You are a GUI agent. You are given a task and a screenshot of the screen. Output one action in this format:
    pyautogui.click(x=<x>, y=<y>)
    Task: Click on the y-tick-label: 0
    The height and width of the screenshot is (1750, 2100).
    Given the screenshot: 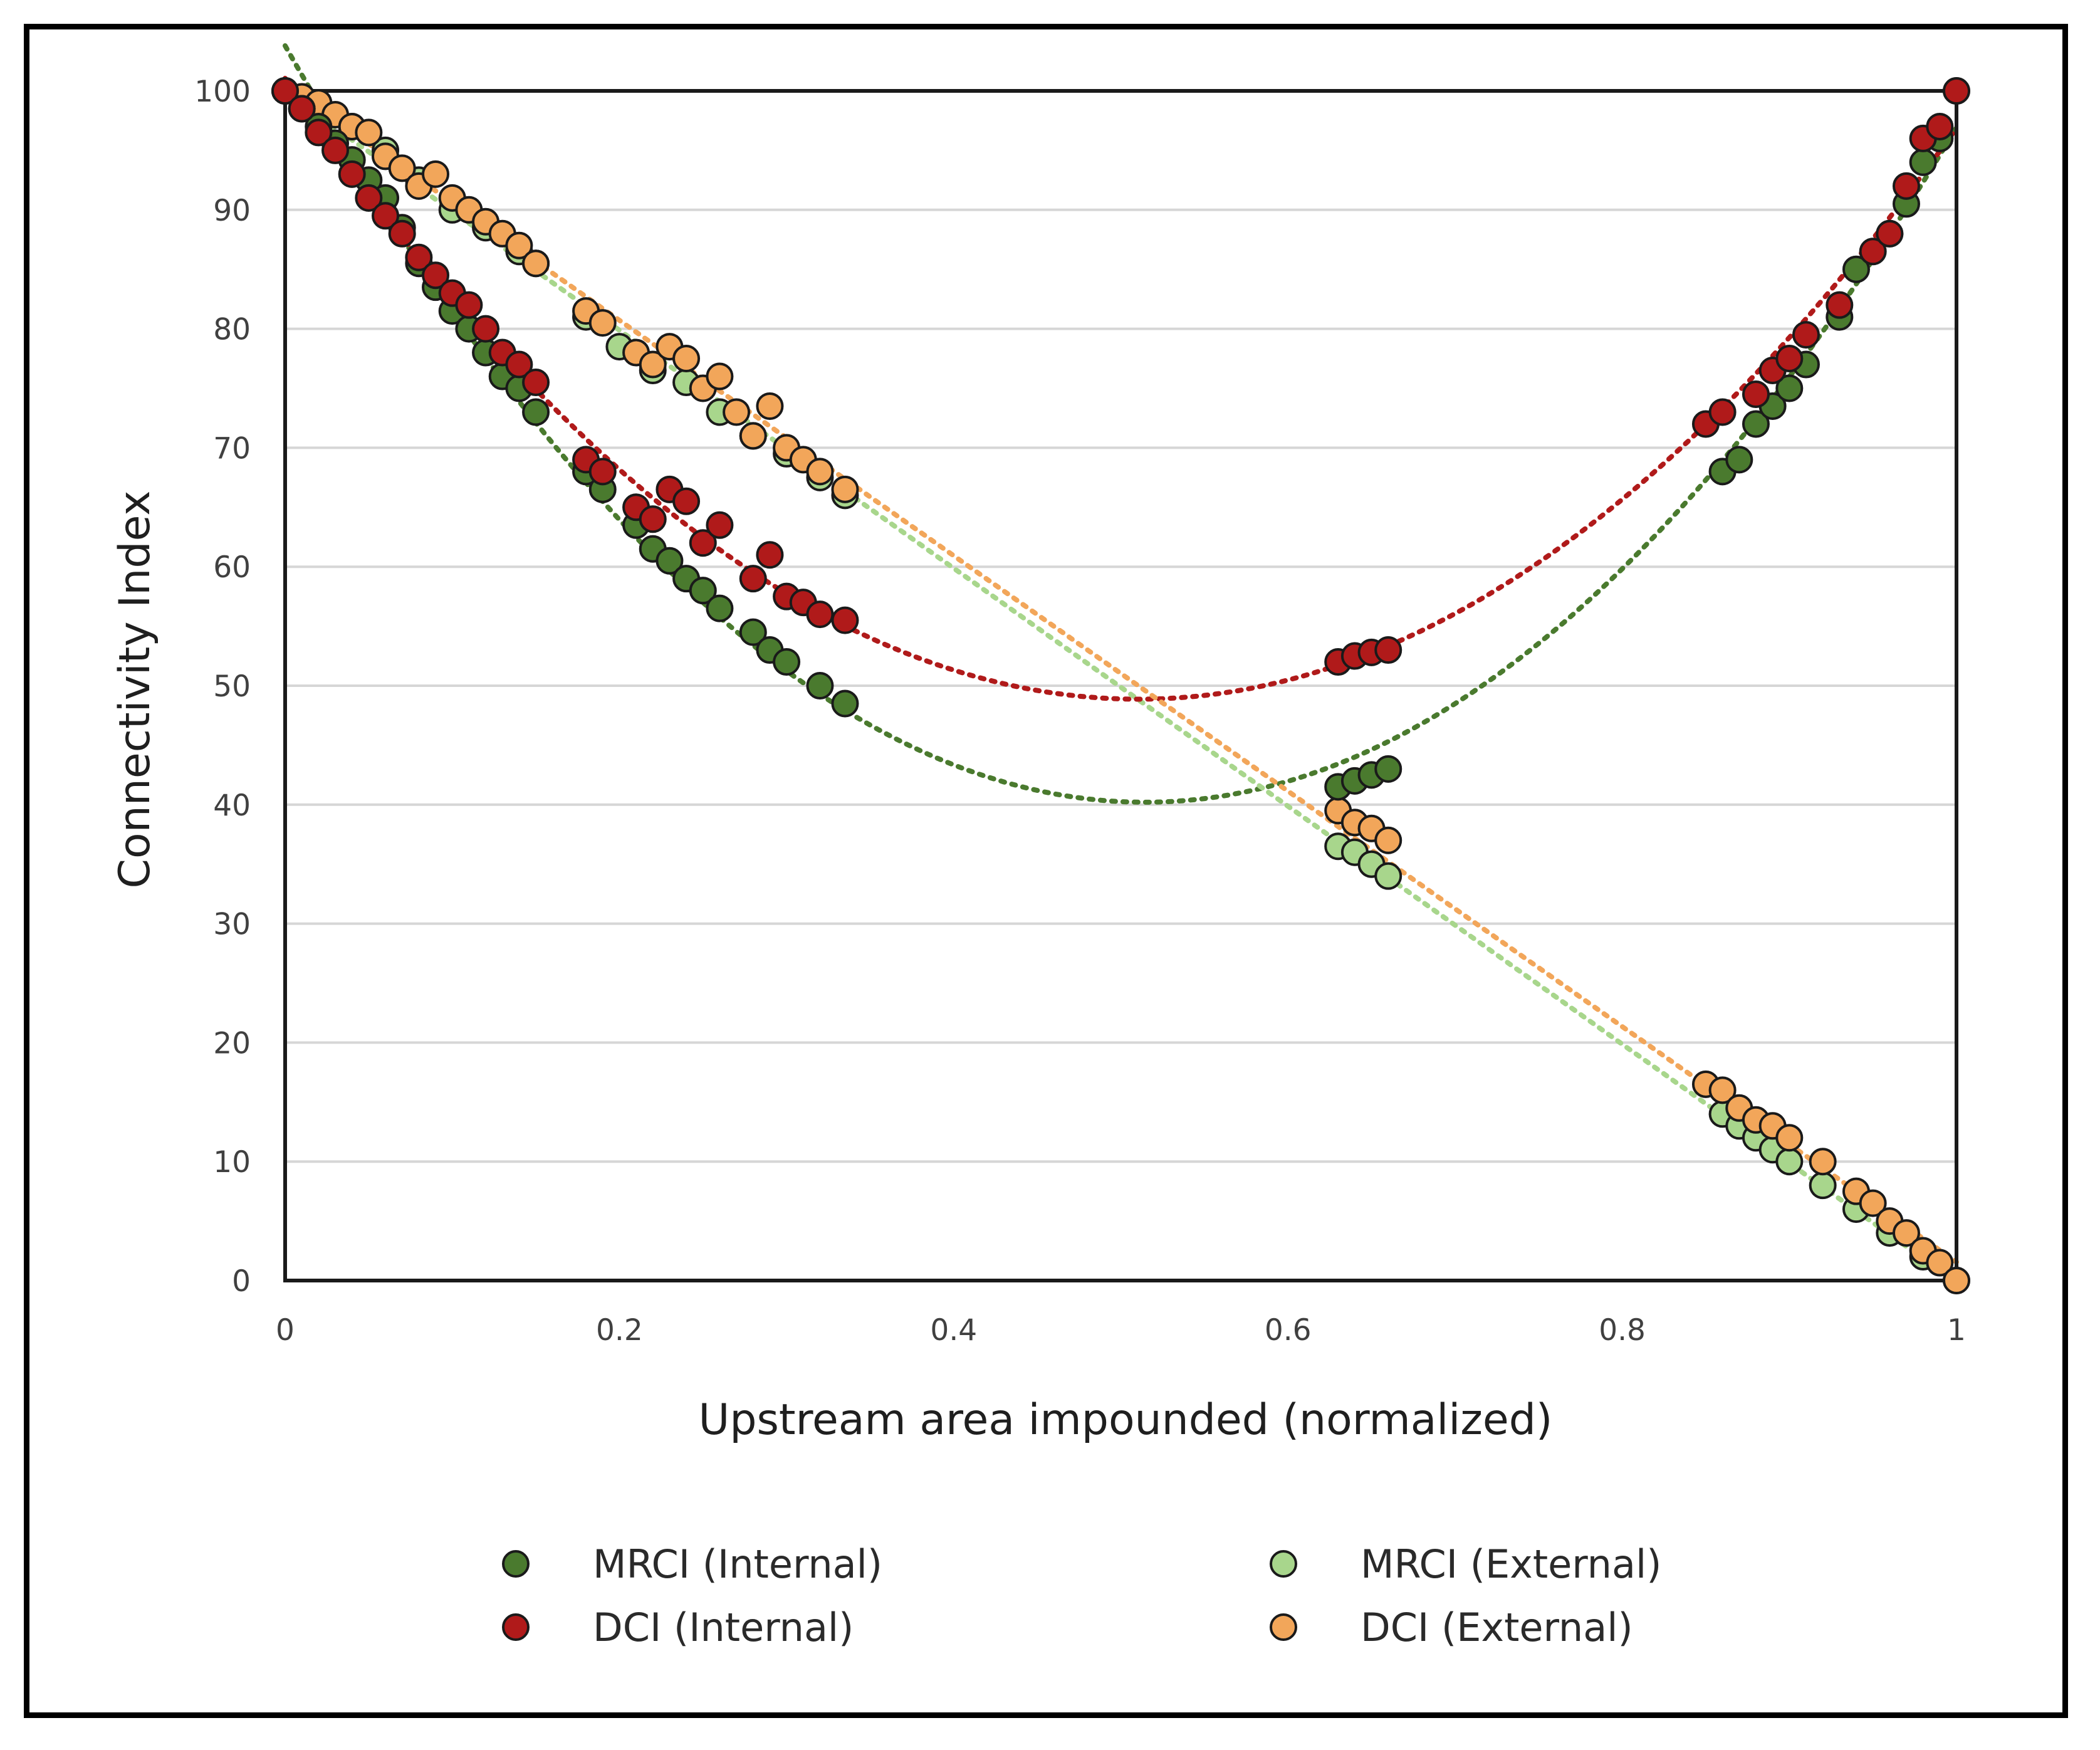 What is the action you would take?
    pyautogui.click(x=241, y=1281)
    